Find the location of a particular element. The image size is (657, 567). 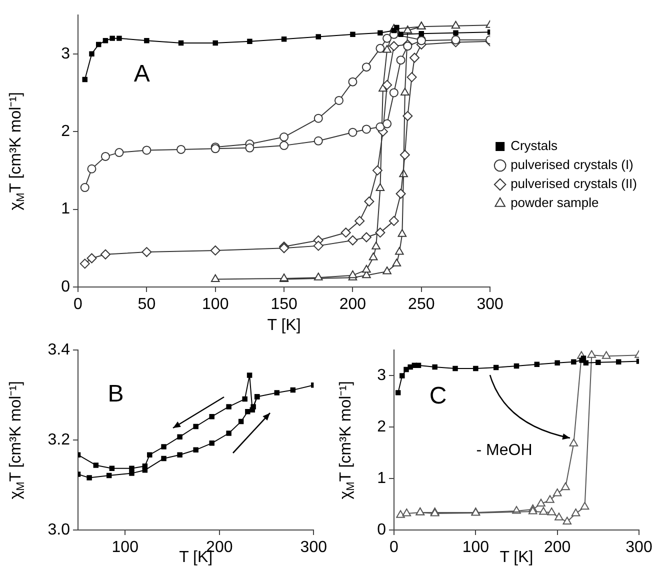

annotation: A is located at coordinates (142, 74).